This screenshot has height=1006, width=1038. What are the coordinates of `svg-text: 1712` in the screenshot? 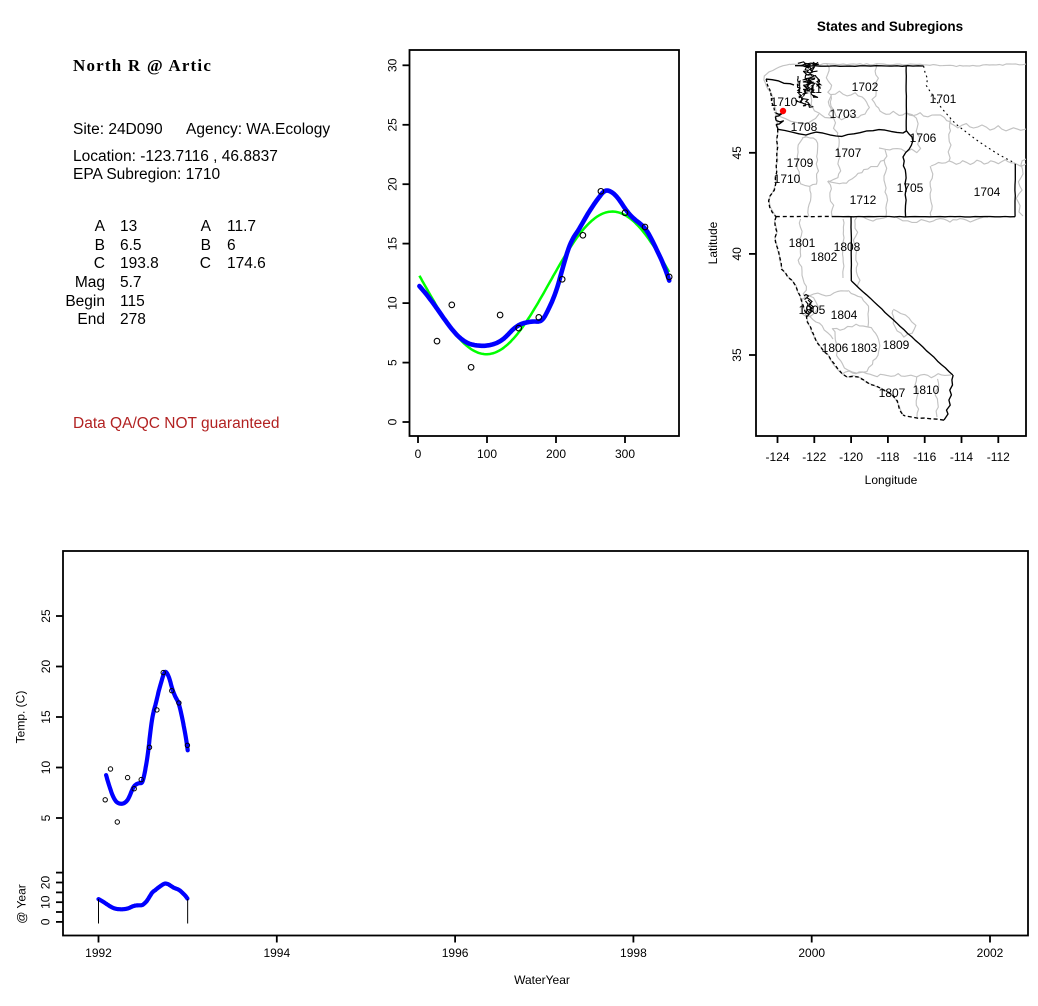 It's located at (863, 200).